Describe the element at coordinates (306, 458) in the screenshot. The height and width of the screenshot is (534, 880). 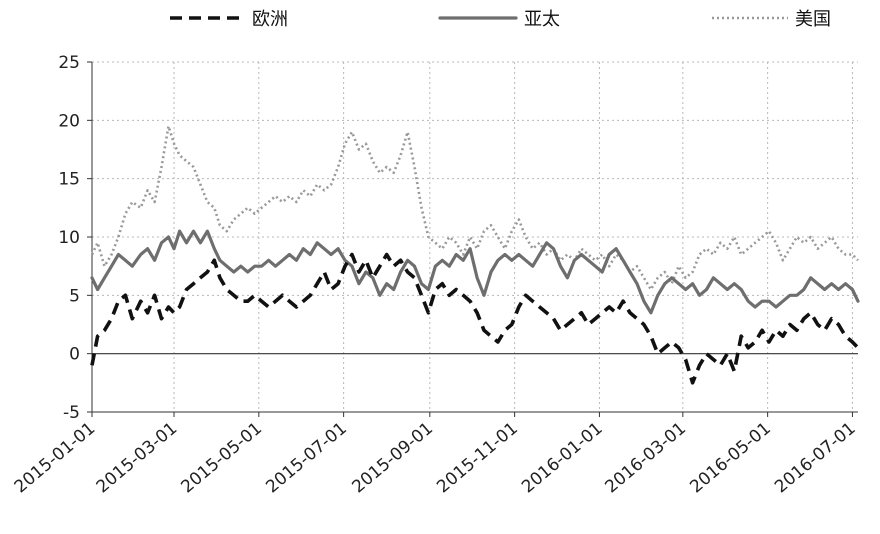
I see `x-tick-label: 2015-07-01` at that location.